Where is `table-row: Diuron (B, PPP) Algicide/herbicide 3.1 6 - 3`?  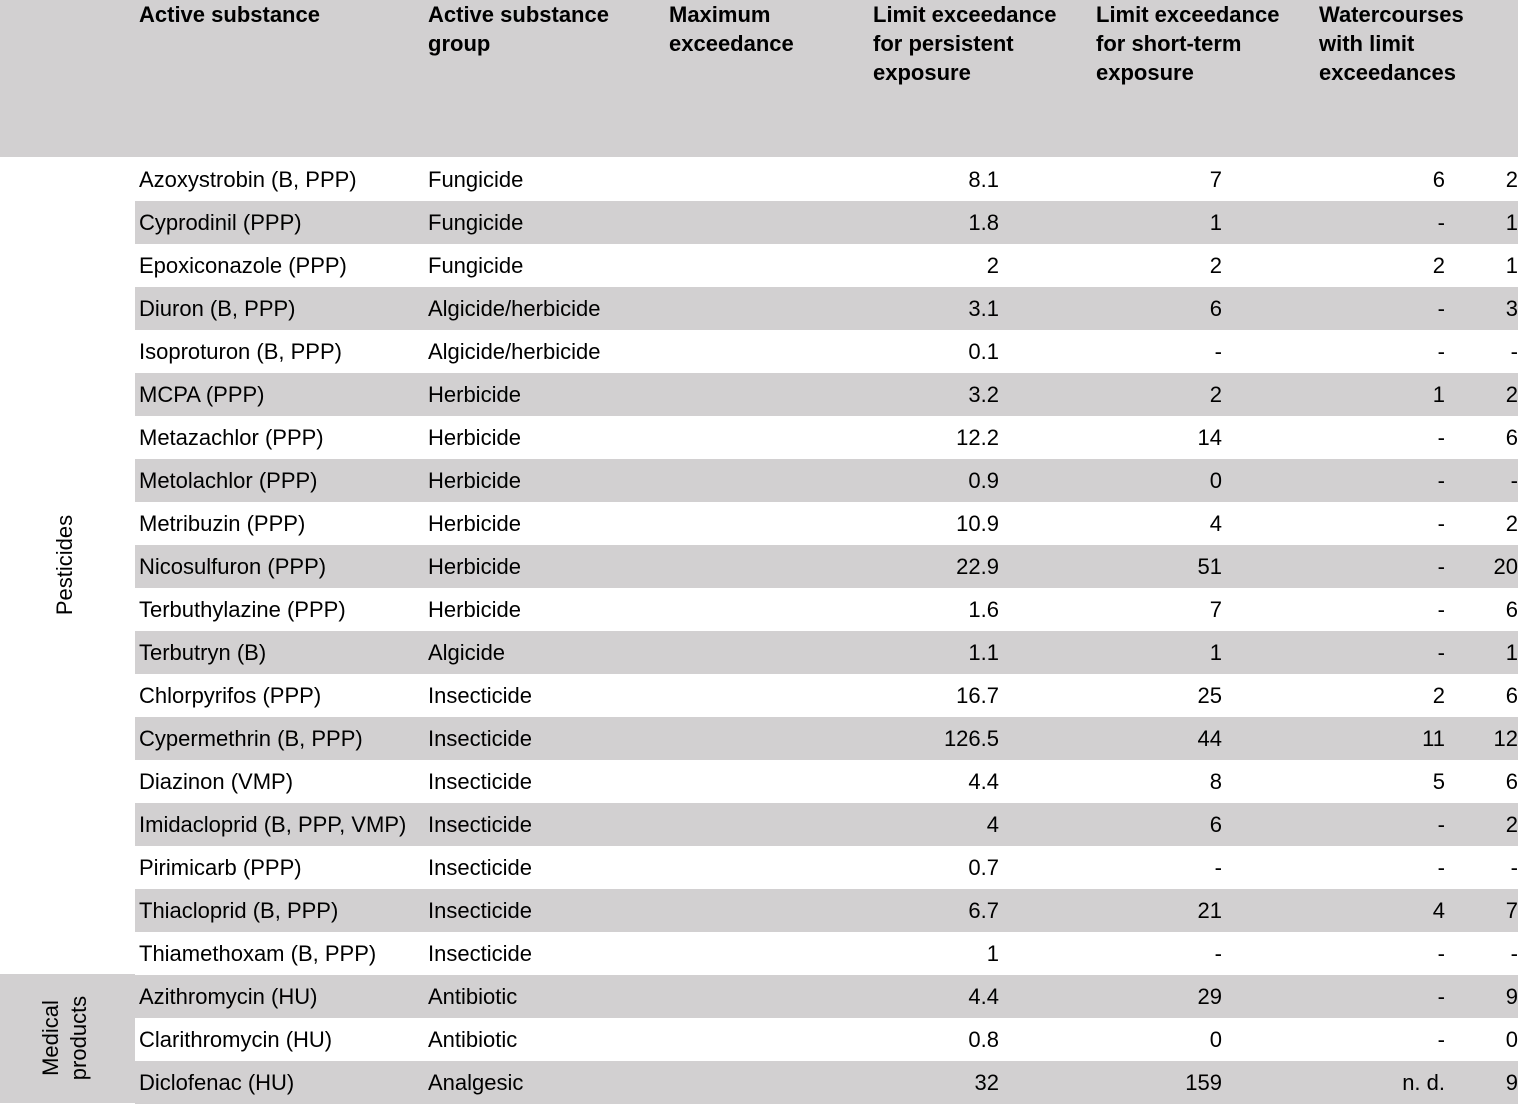
table-row: Diuron (B, PPP) Algicide/herbicide 3.1 6 - 3 is located at coordinates (826, 308).